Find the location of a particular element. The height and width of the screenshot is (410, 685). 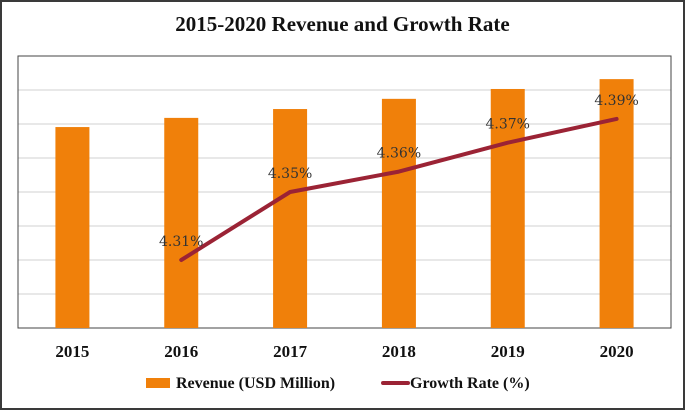

chart-title: 2015-2020 Revenue and Growth Rate is located at coordinates (342, 24).